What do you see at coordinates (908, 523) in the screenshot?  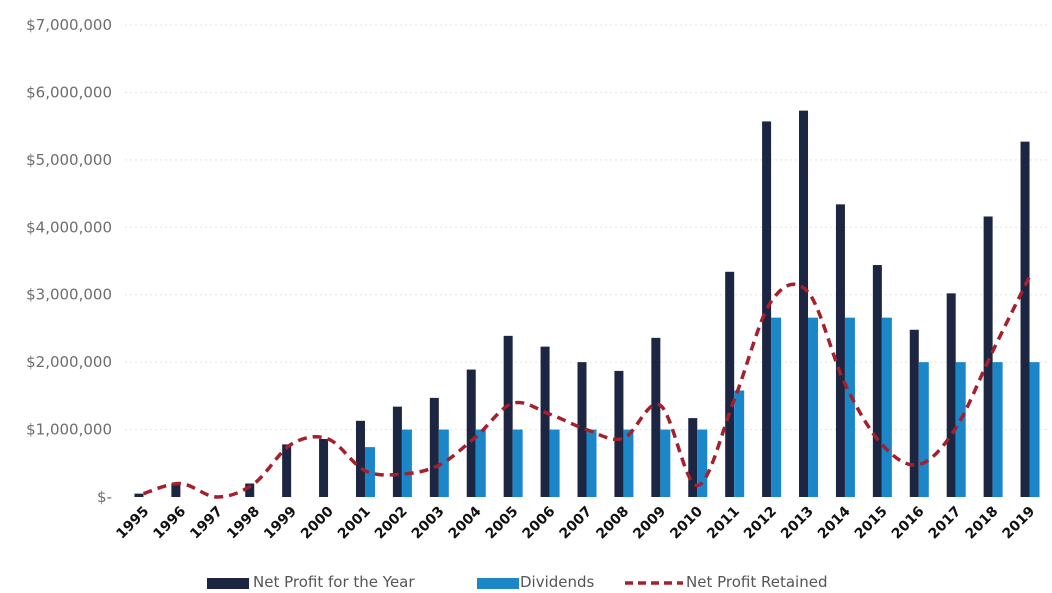 I see `x-tick-label: 2016` at bounding box center [908, 523].